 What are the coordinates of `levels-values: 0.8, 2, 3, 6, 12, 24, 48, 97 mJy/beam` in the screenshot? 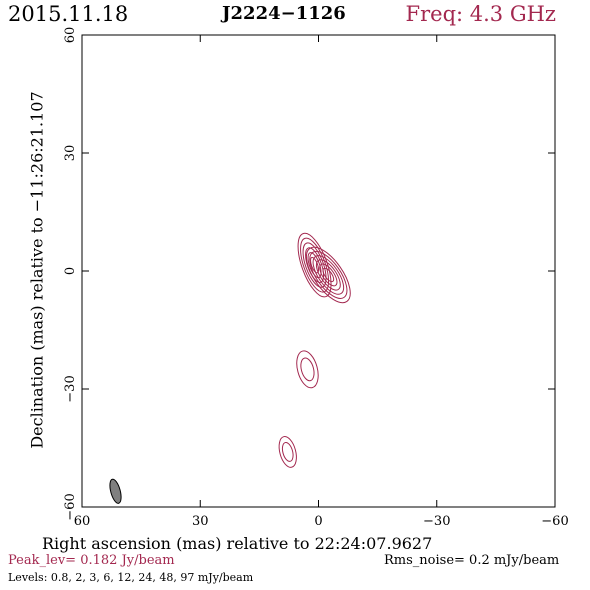 It's located at (152, 577).